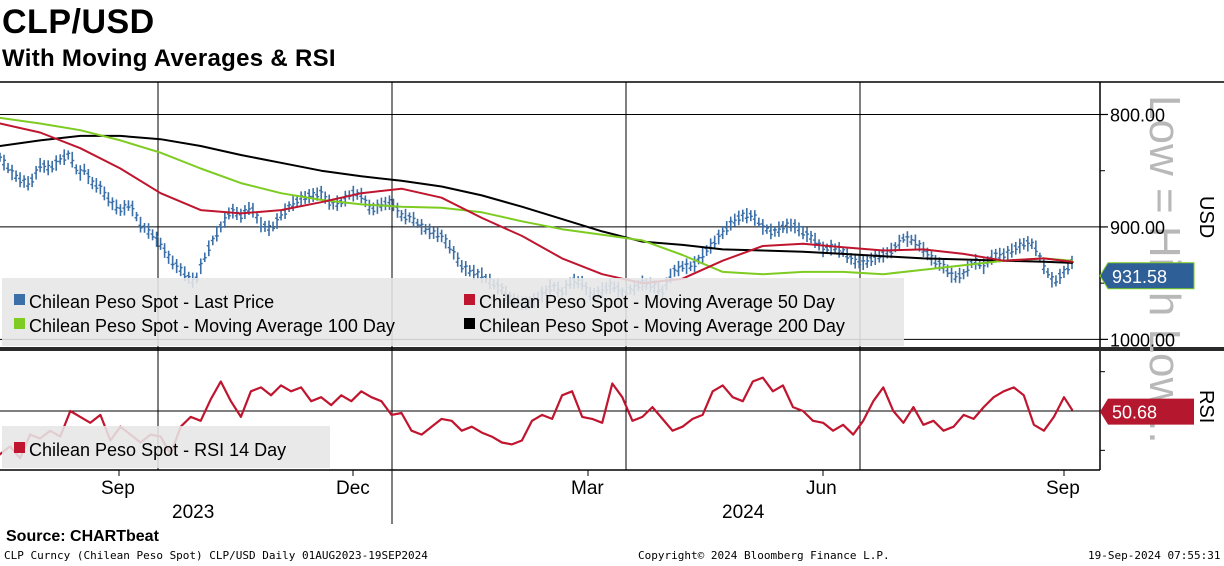 The height and width of the screenshot is (566, 1224). Describe the element at coordinates (1137, 228) in the screenshot. I see `price-tick-label-1: 900.00` at that location.